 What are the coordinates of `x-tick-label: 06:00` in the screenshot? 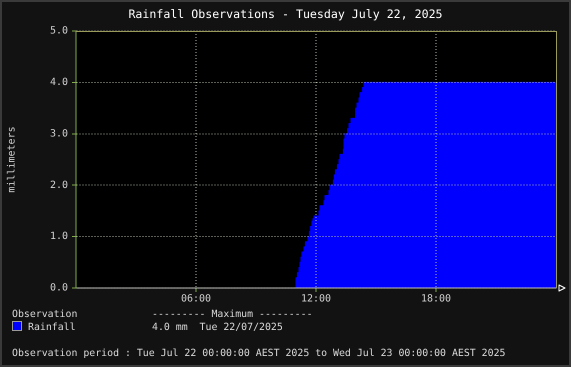 It's located at (196, 299).